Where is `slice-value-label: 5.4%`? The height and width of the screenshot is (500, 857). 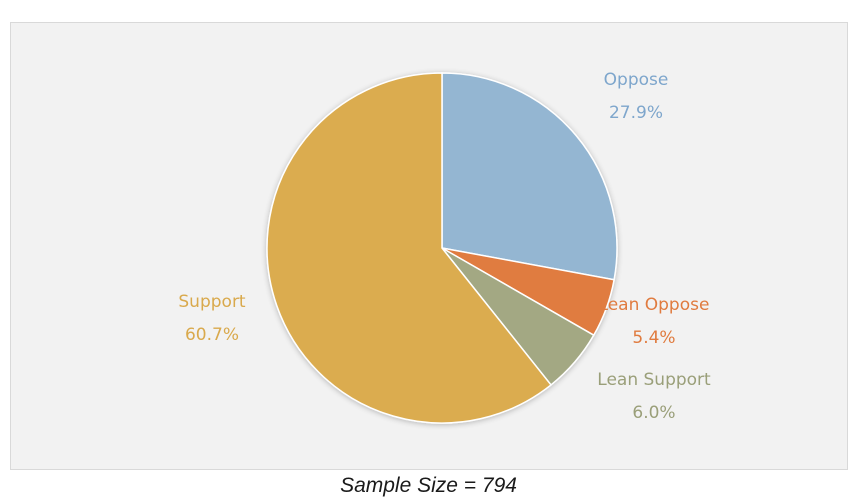
slice-value-label: 5.4% is located at coordinates (653, 338).